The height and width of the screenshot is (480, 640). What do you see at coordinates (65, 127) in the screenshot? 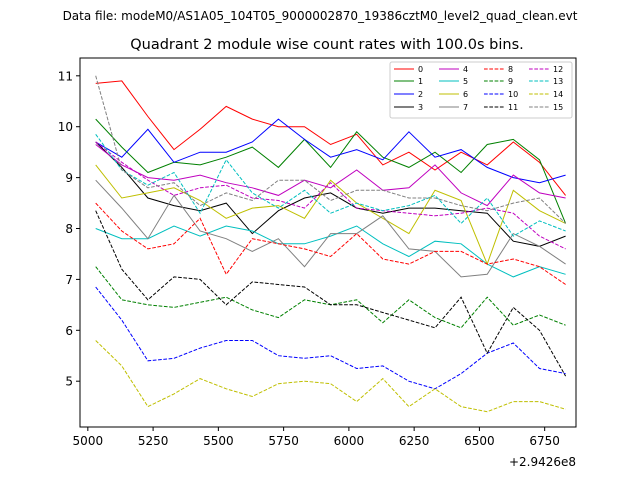
I see `y-tick-label: 10` at bounding box center [65, 127].